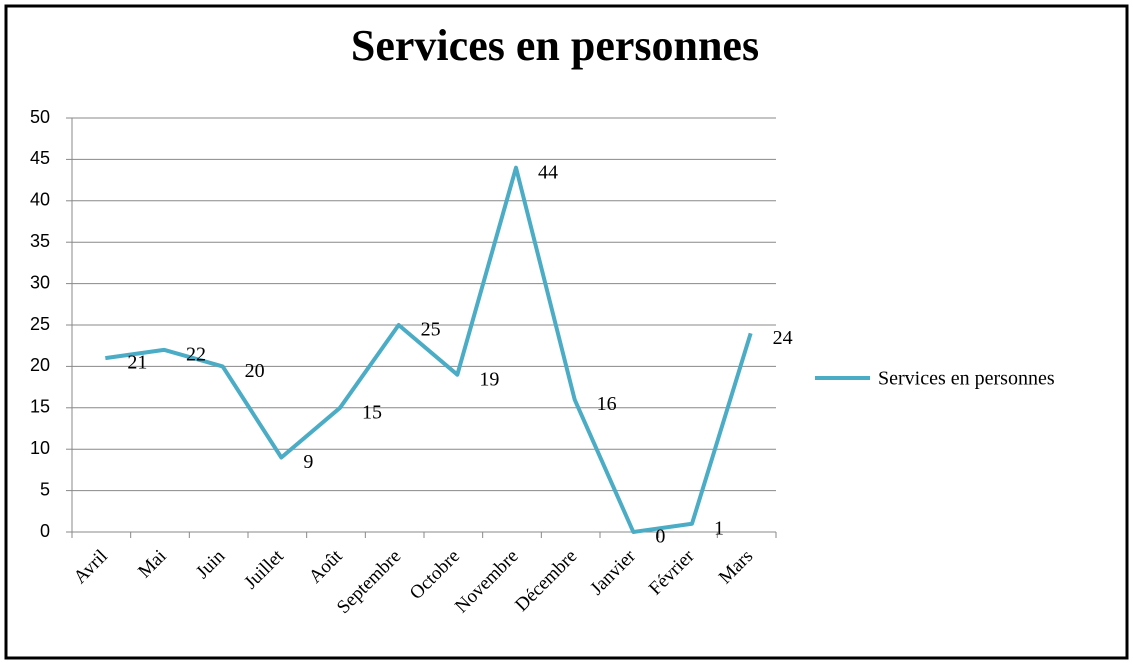  I want to click on y-tick-label: 30, so click(40, 282).